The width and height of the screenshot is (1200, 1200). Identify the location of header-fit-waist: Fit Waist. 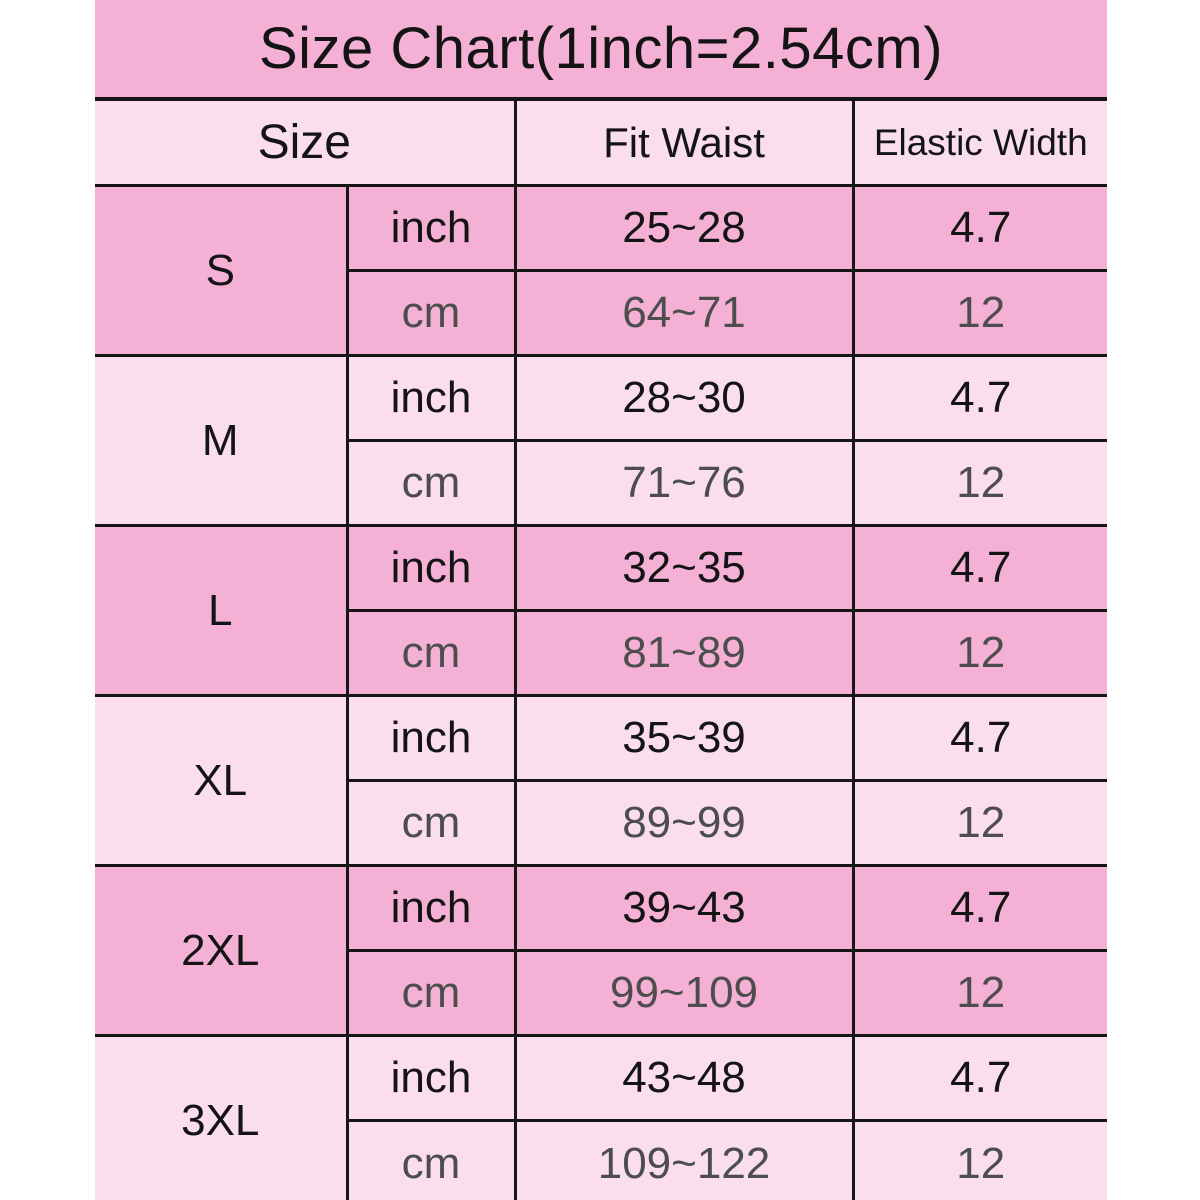
(684, 142).